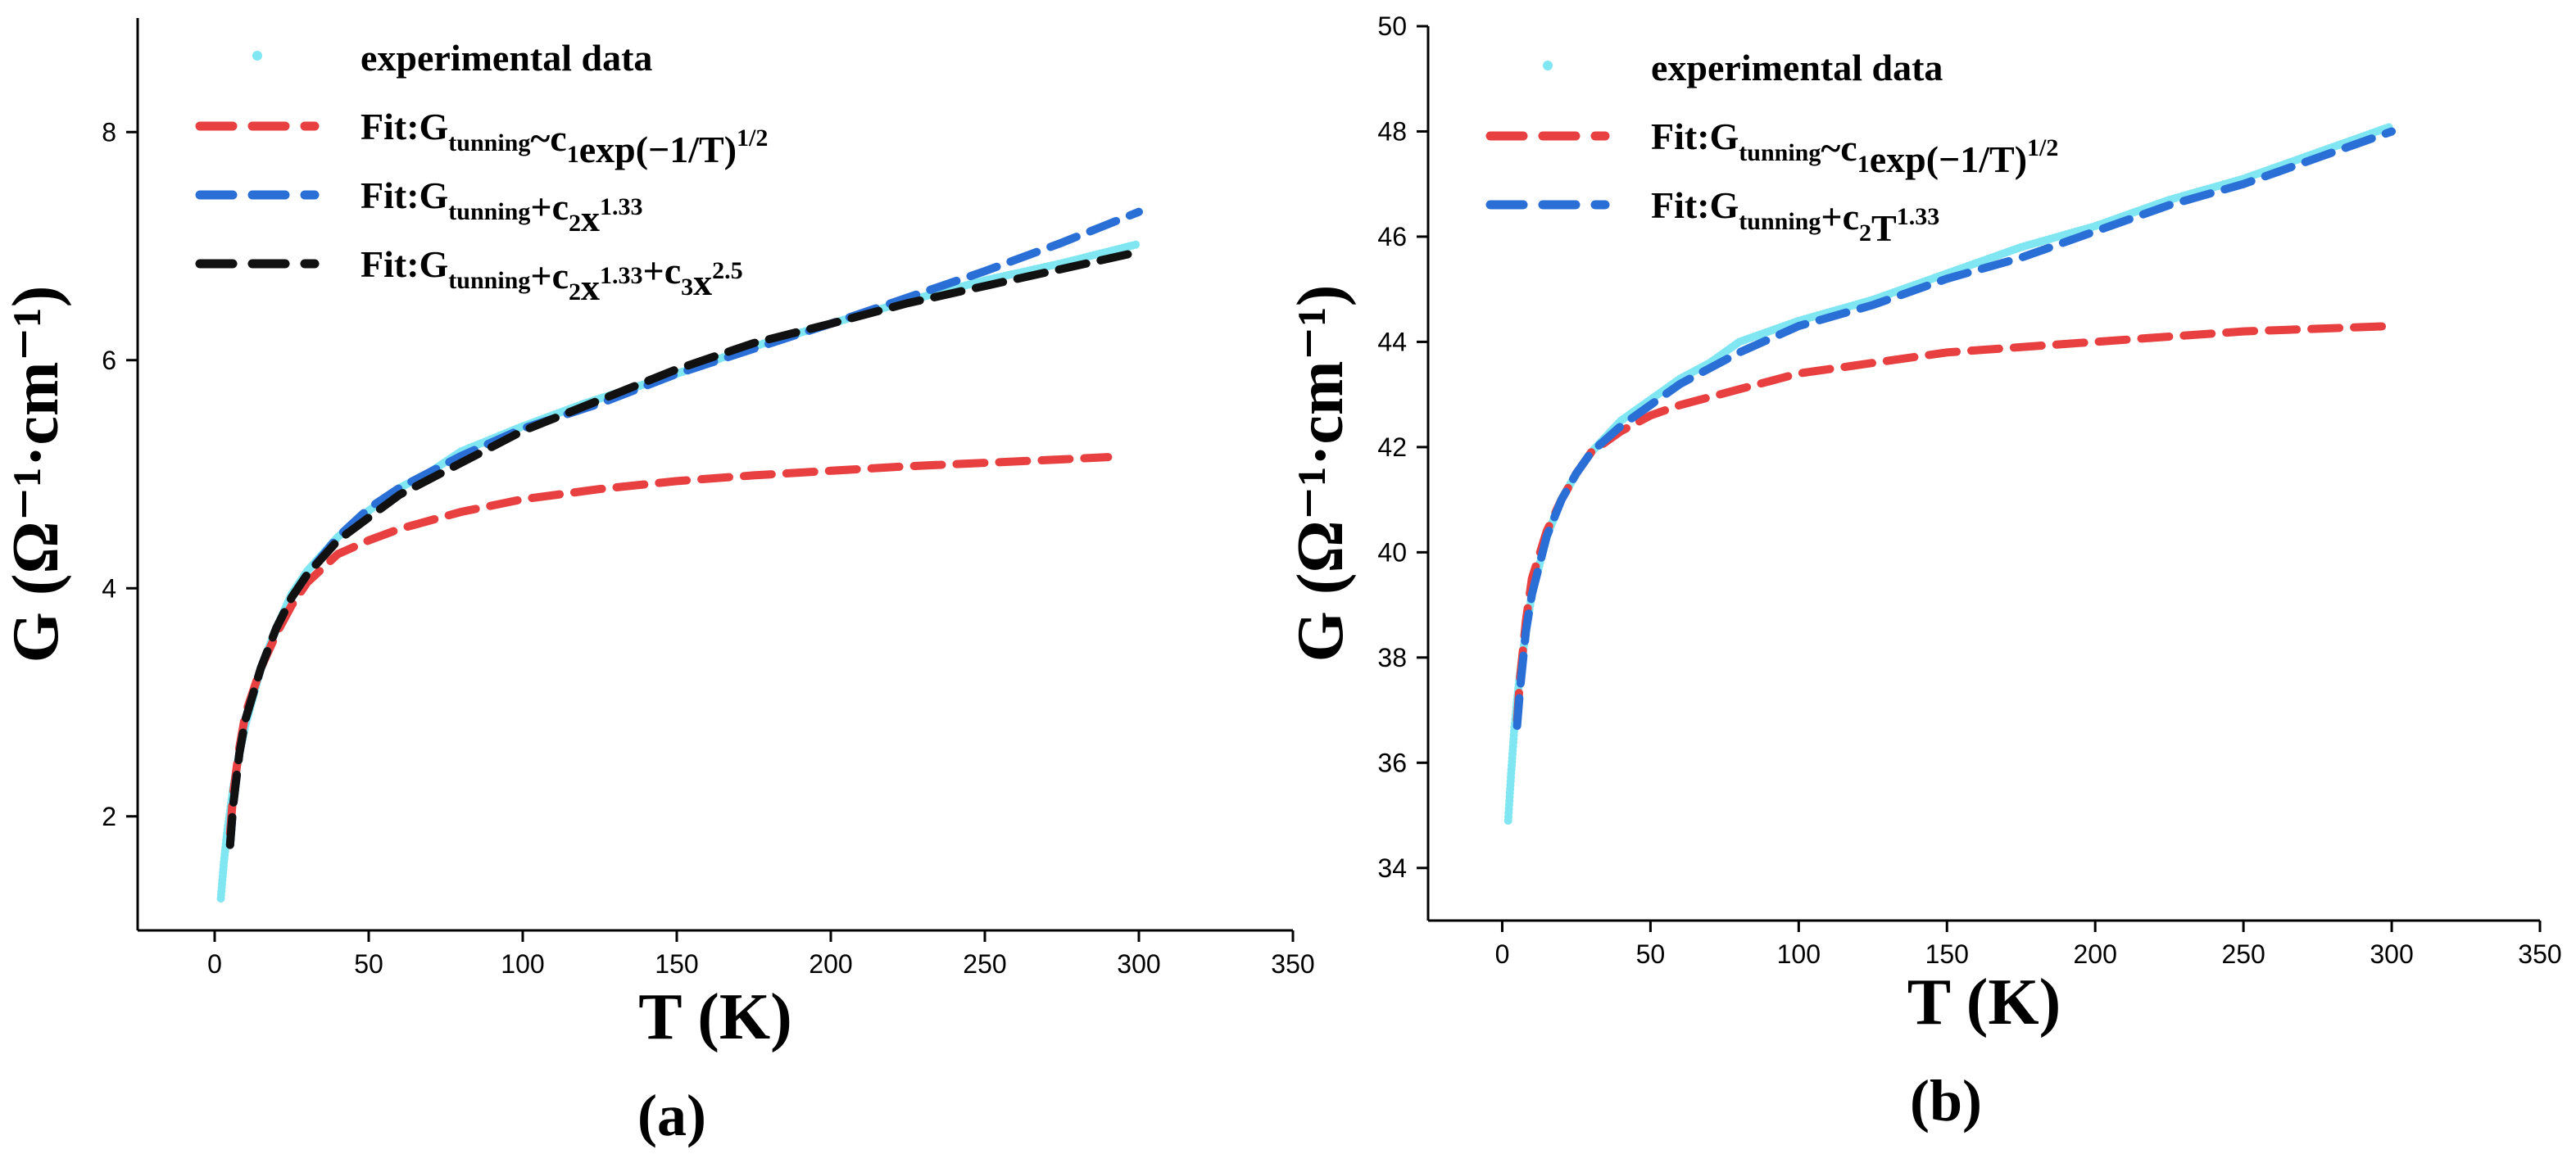  What do you see at coordinates (727, 270) in the screenshot?
I see `legend-superscript: 2.5` at bounding box center [727, 270].